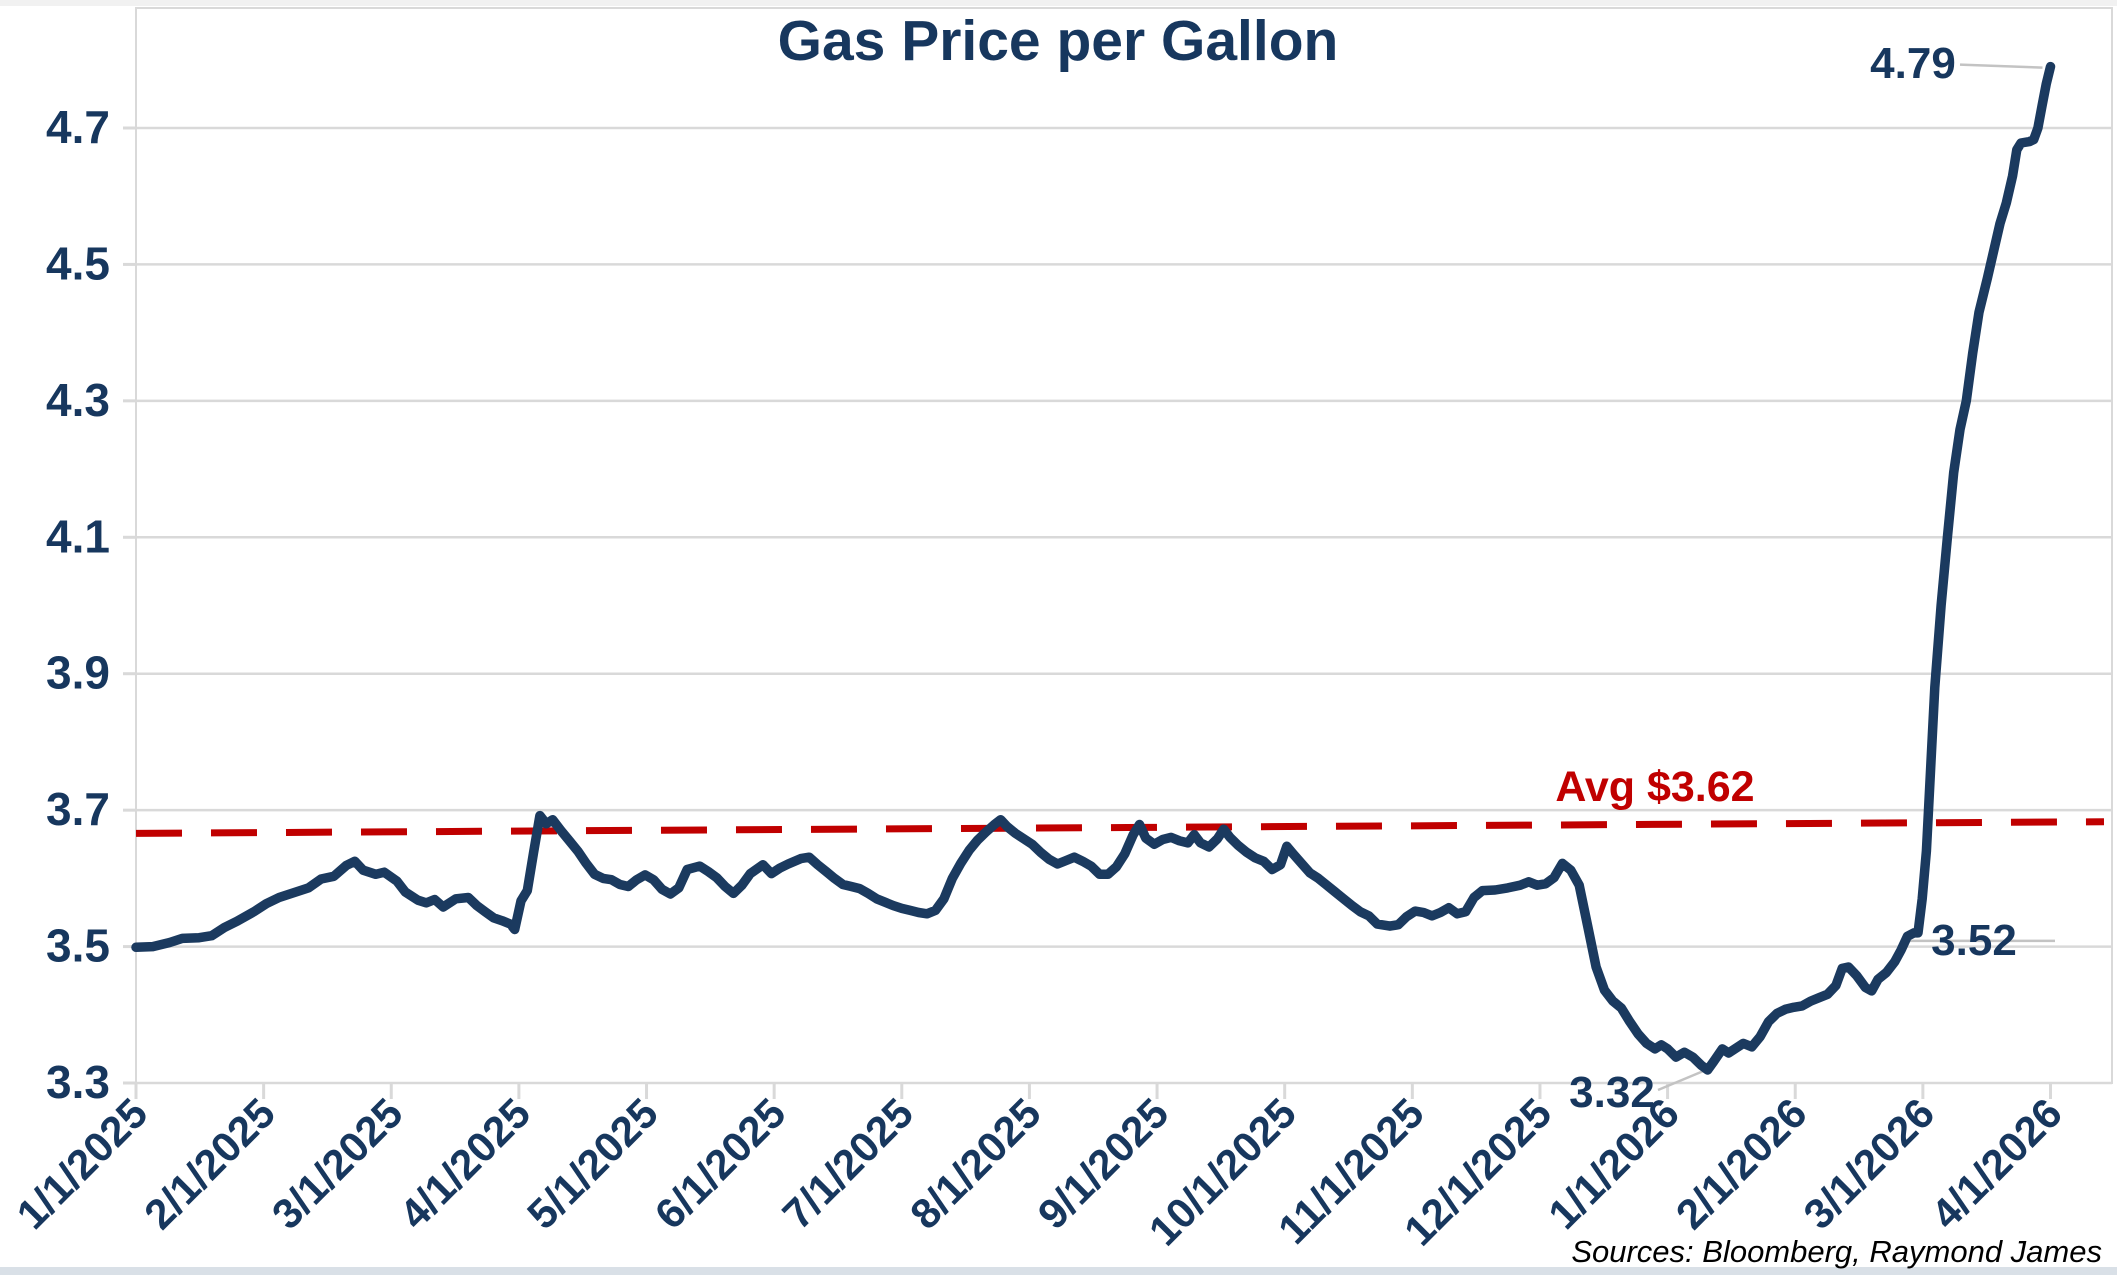 The image size is (2117, 1275). What do you see at coordinates (464, 1163) in the screenshot?
I see `x-tick-label: 4/1/2025` at bounding box center [464, 1163].